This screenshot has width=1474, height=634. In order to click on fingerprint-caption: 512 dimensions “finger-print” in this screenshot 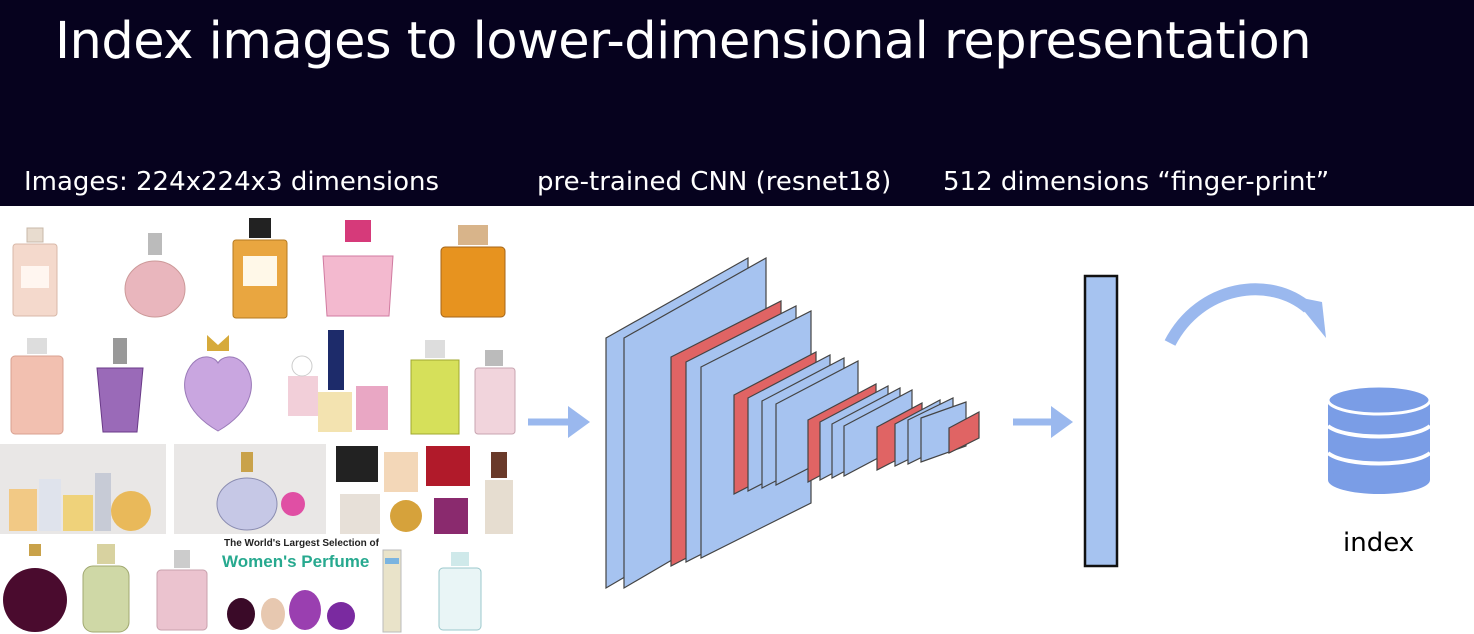, I will do `click(1136, 182)`.